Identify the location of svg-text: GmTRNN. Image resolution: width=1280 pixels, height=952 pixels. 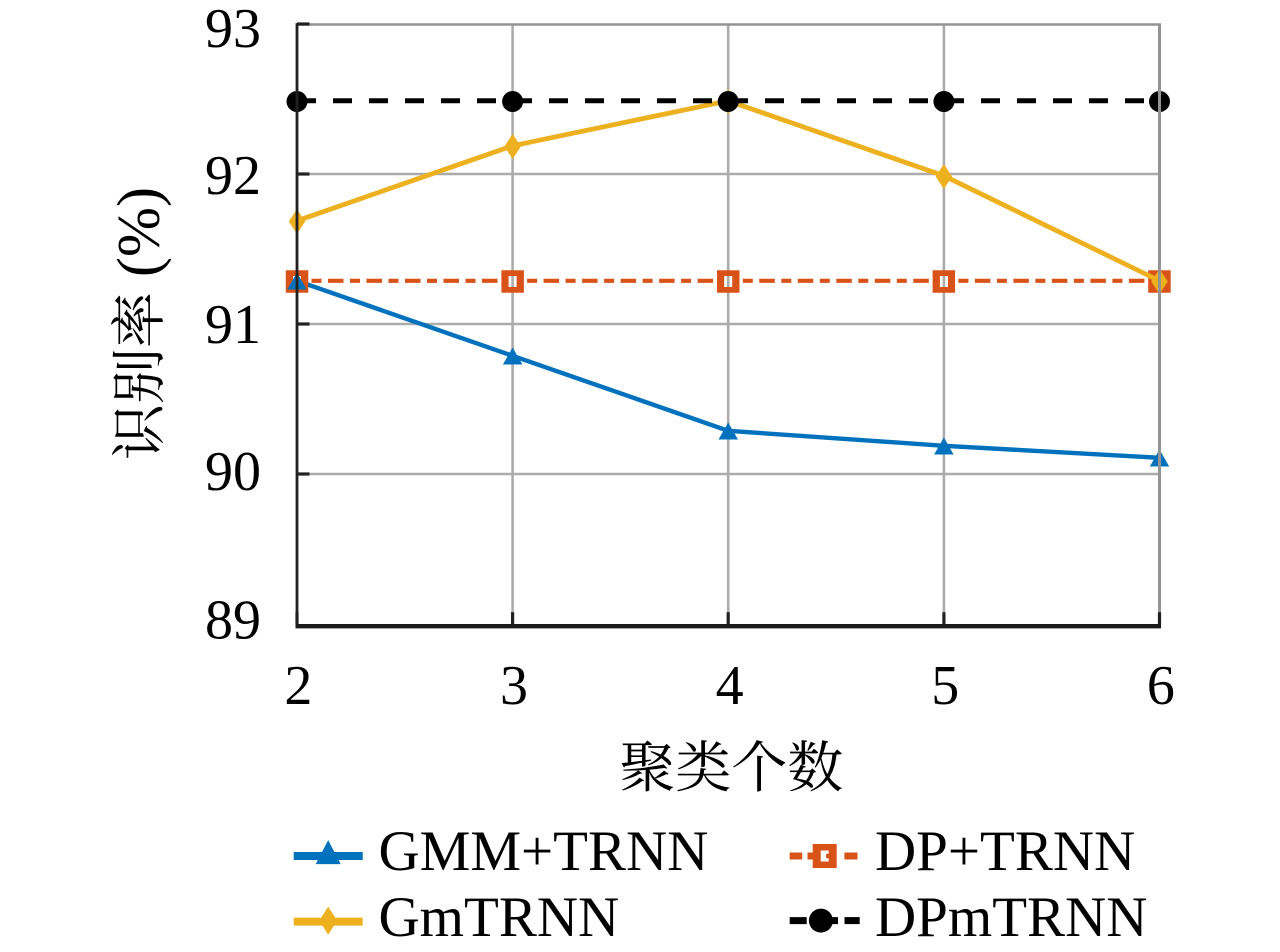
(499, 917).